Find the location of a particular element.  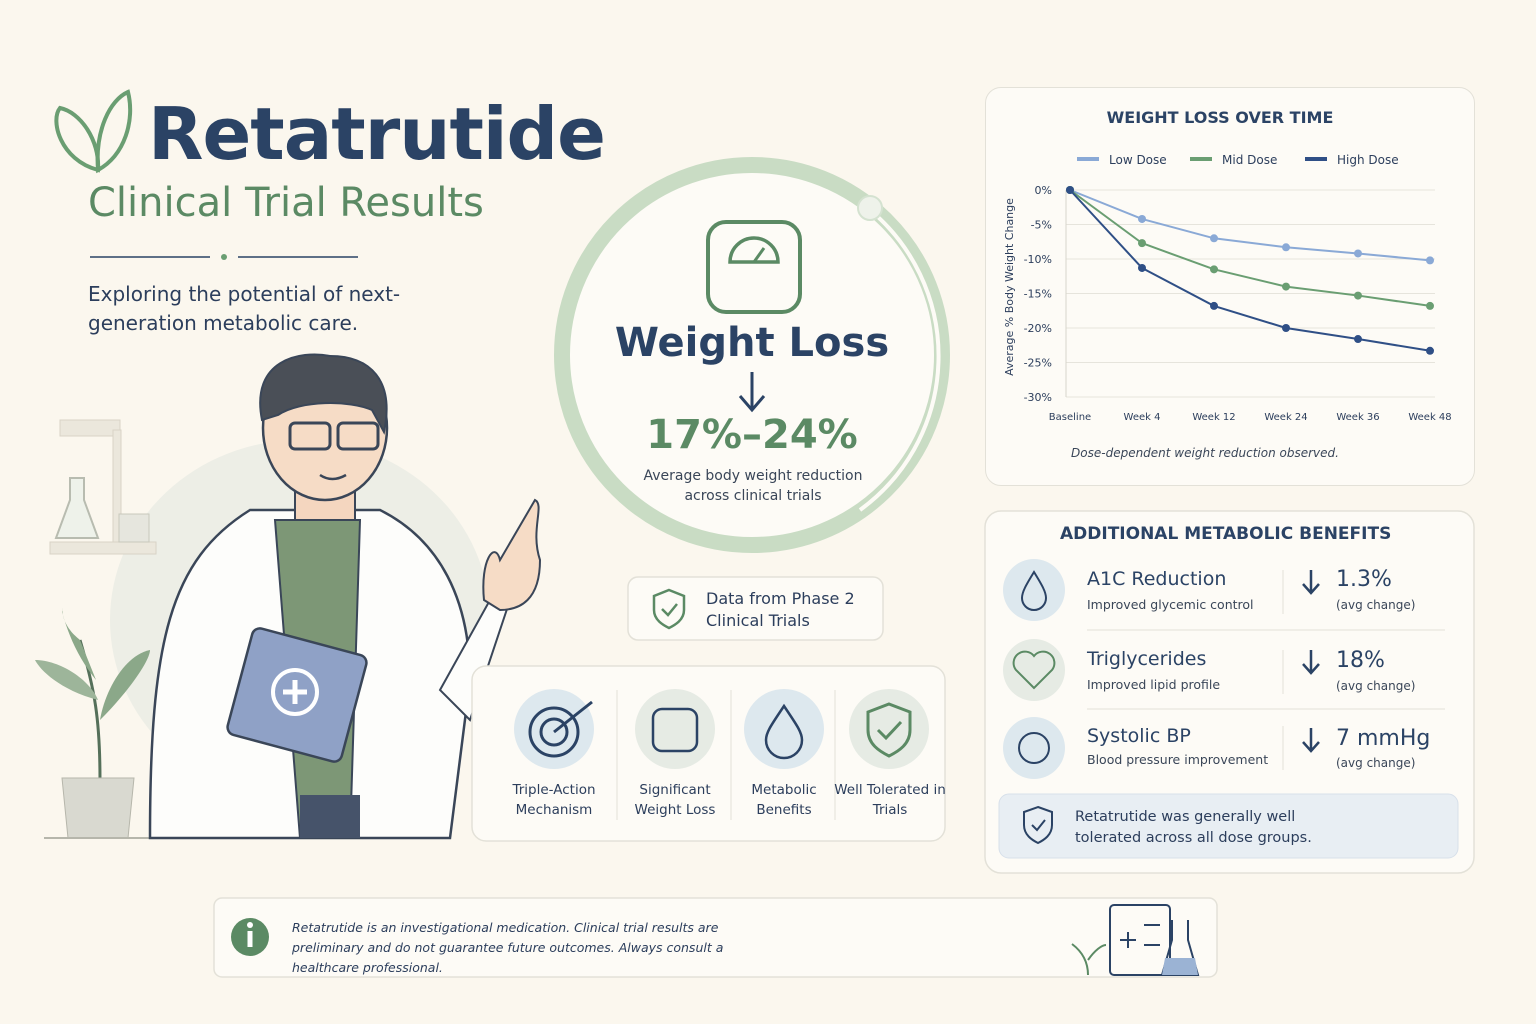

y-tick-label: -5% is located at coordinates (1041, 225).